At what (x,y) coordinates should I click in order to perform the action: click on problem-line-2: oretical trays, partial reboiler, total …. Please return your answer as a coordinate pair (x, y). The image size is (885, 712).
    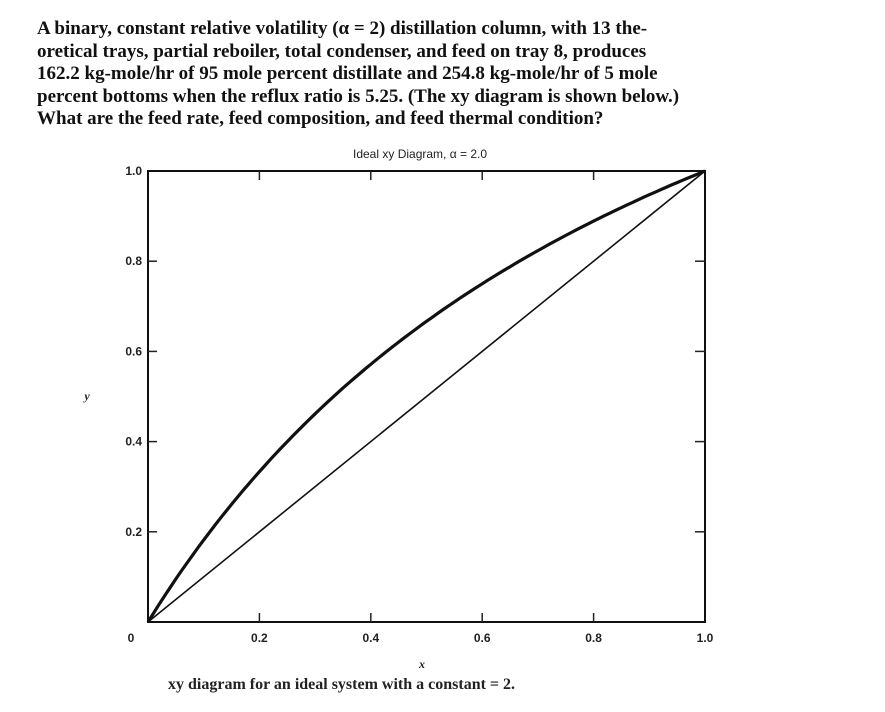
    Looking at the image, I should click on (342, 51).